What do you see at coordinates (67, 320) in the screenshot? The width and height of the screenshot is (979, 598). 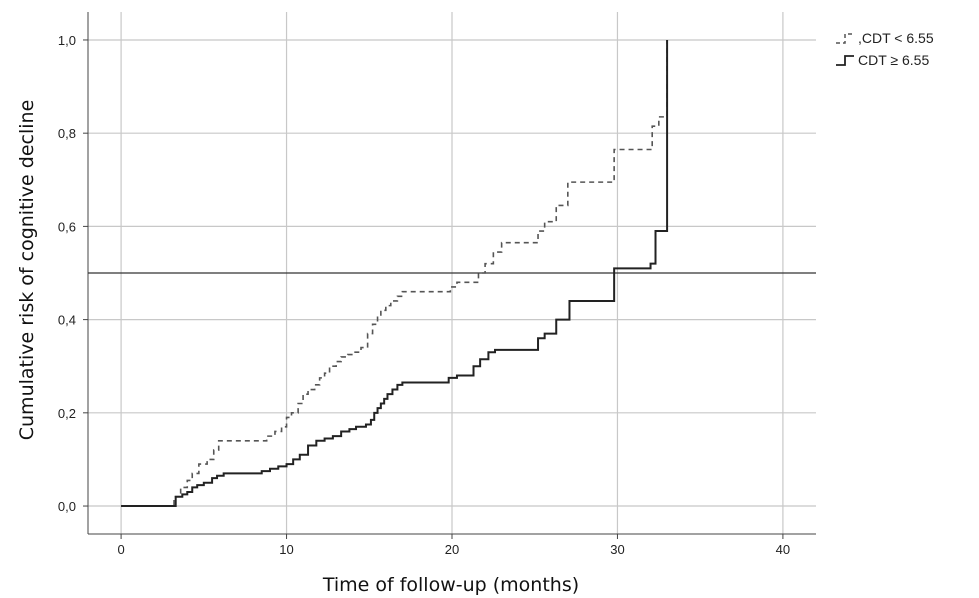 I see `y-tick-label-2: 0,4` at bounding box center [67, 320].